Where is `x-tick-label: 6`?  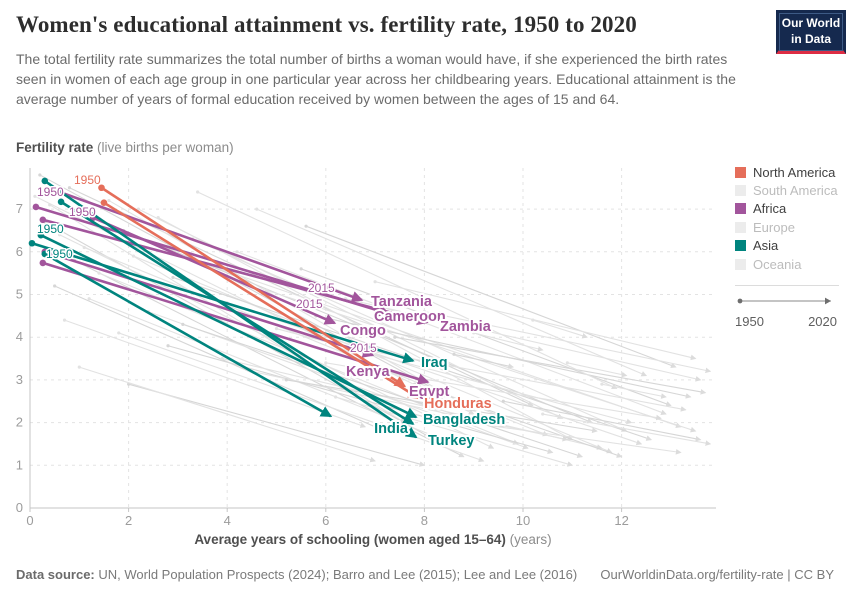
x-tick-label: 6 is located at coordinates (325, 520).